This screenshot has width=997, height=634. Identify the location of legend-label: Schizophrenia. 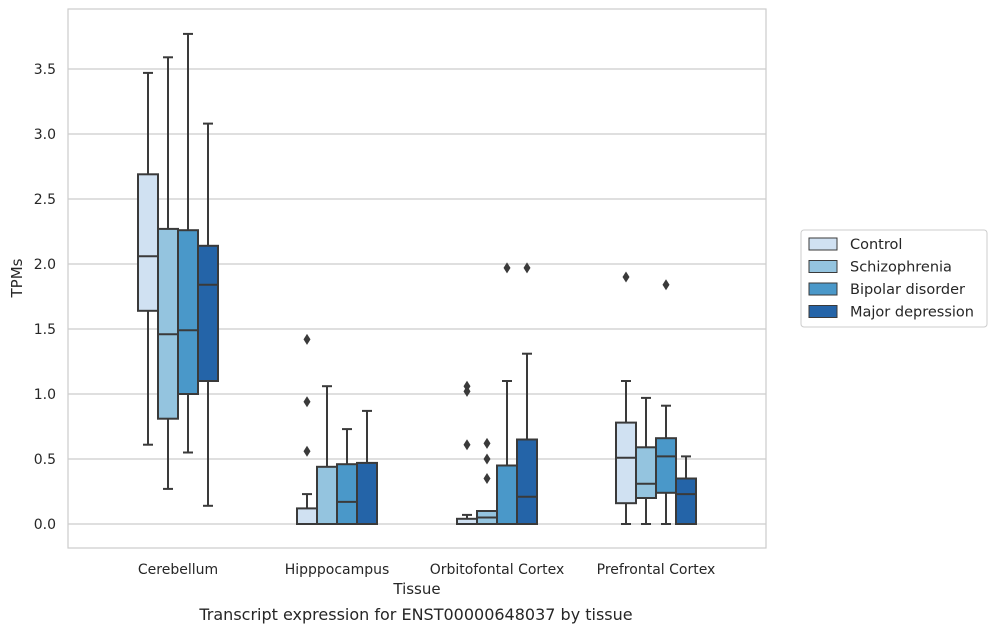
(901, 268).